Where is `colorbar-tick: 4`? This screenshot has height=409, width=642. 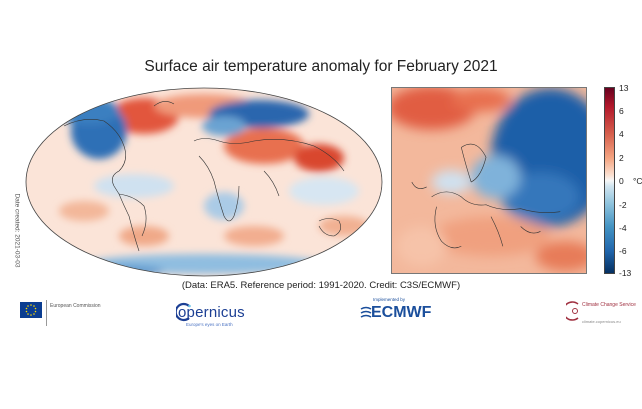 colorbar-tick: 4 is located at coordinates (621, 134).